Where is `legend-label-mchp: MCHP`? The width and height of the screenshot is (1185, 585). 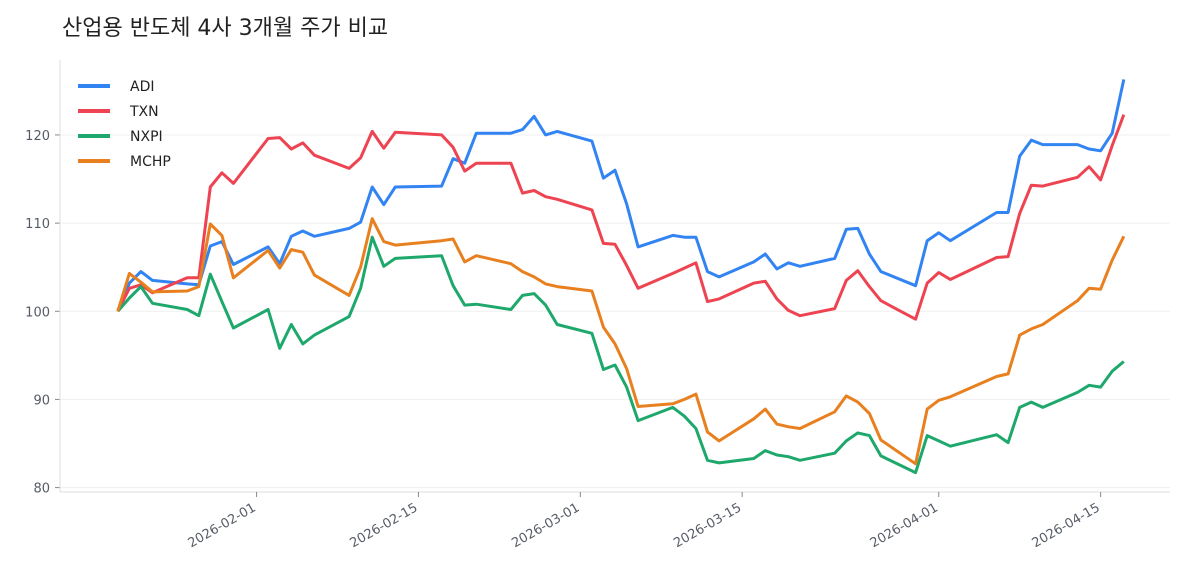
legend-label-mchp: MCHP is located at coordinates (150, 162).